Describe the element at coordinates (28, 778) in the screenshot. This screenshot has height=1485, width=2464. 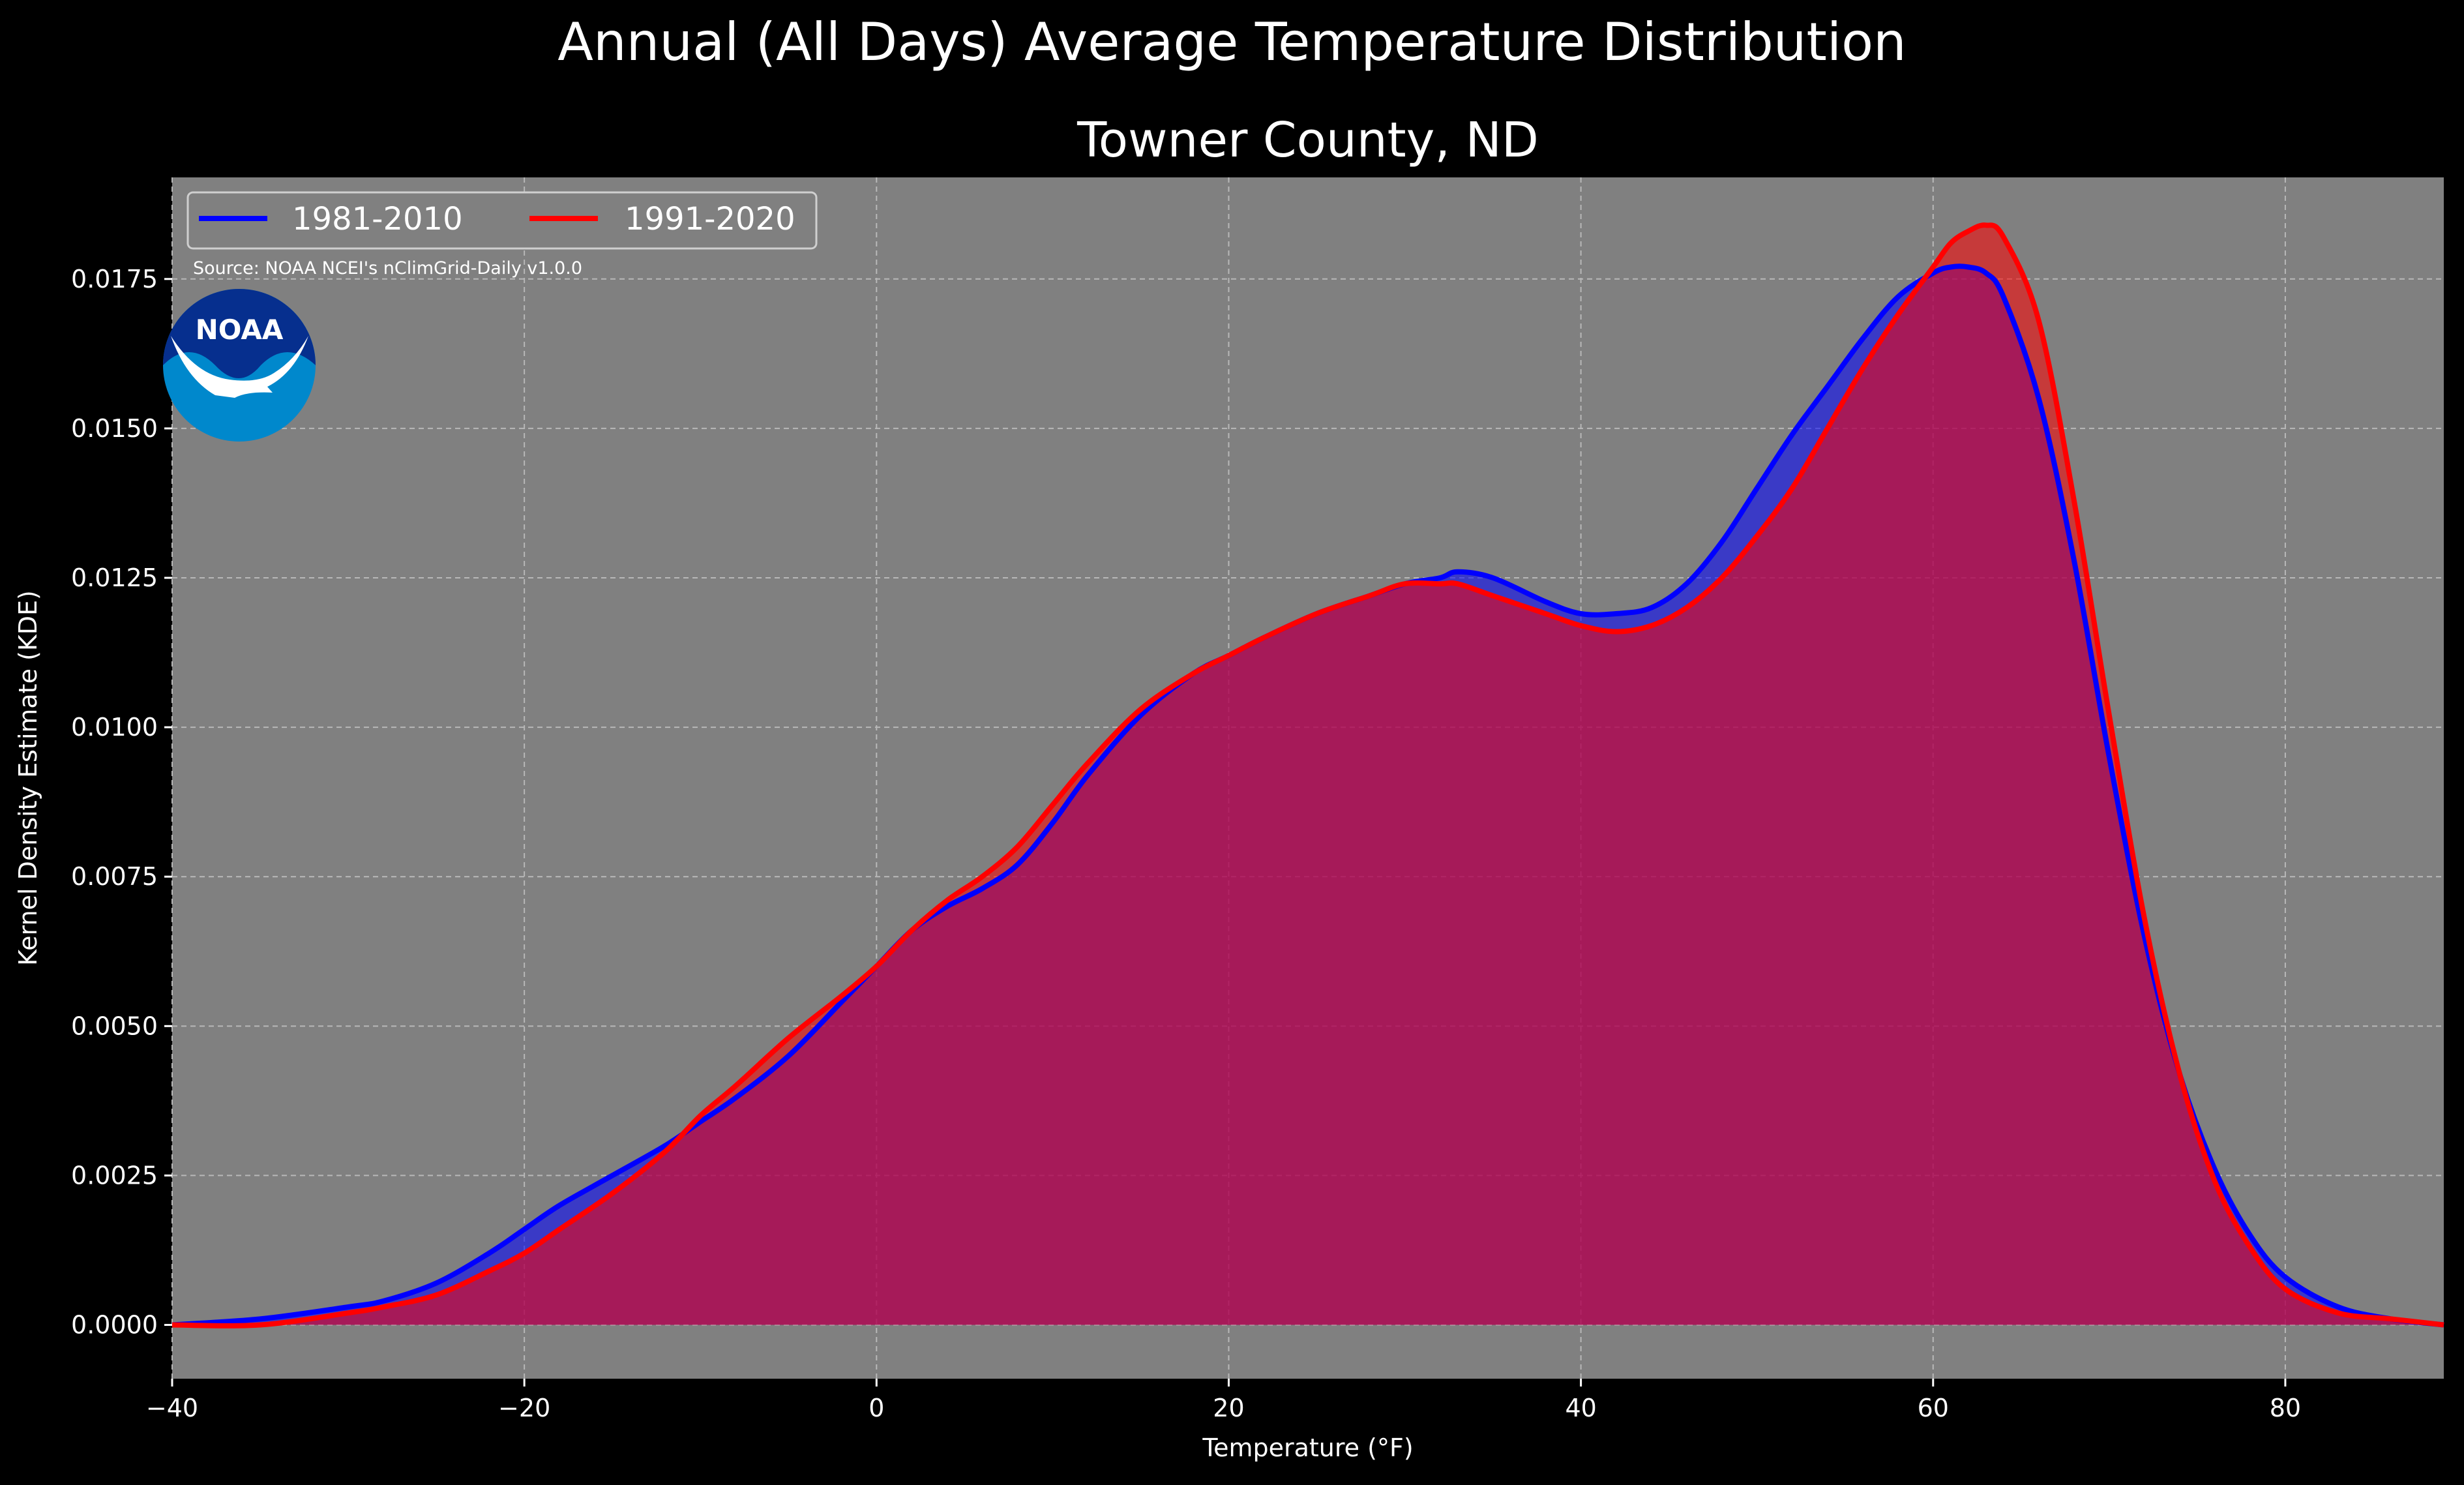
I see `y-axis-label: Kernel Density Estimate (KDE)` at that location.